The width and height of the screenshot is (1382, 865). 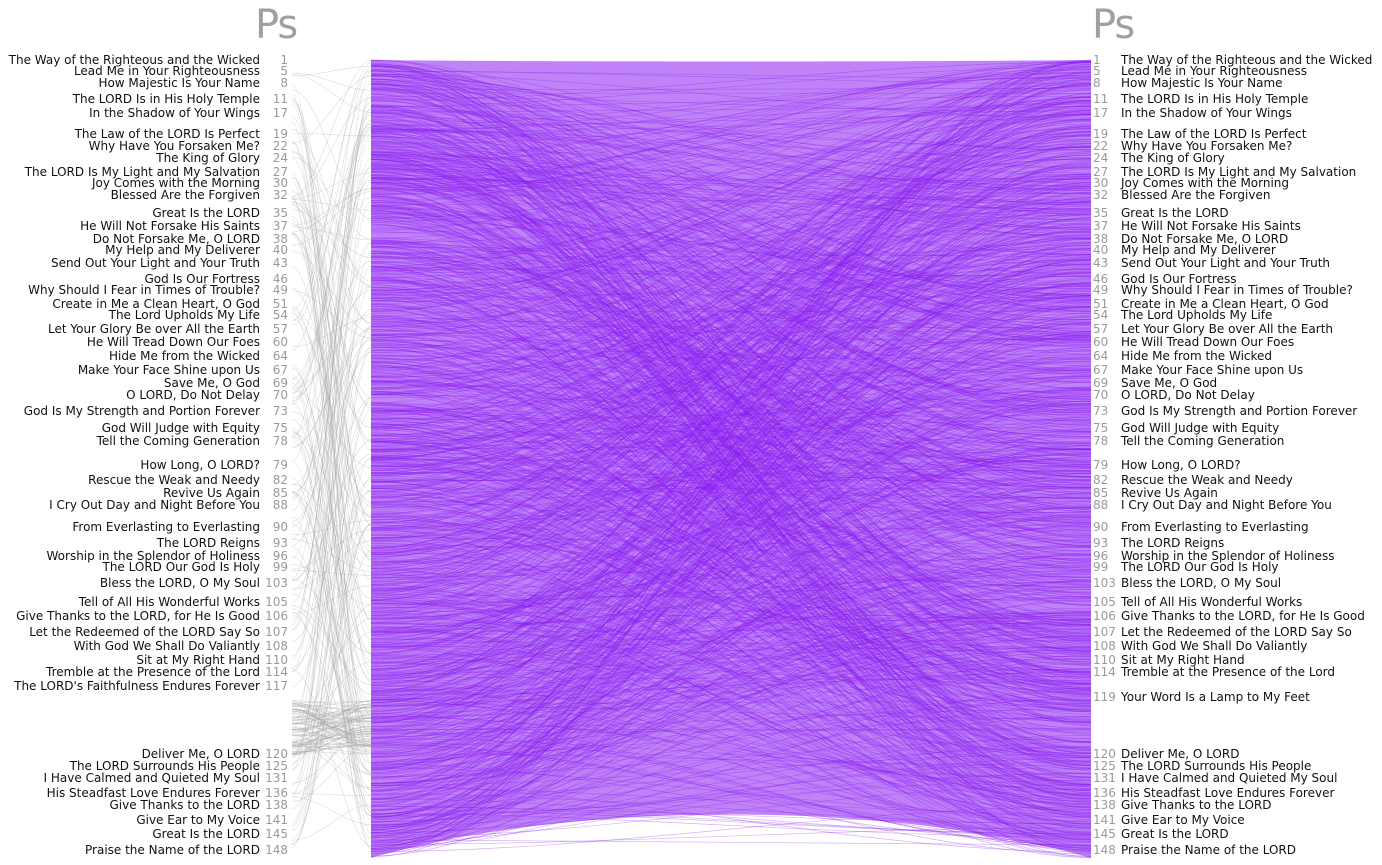 What do you see at coordinates (145, 250) in the screenshot?
I see `left-section-row: My Help and My Deliverer 40` at bounding box center [145, 250].